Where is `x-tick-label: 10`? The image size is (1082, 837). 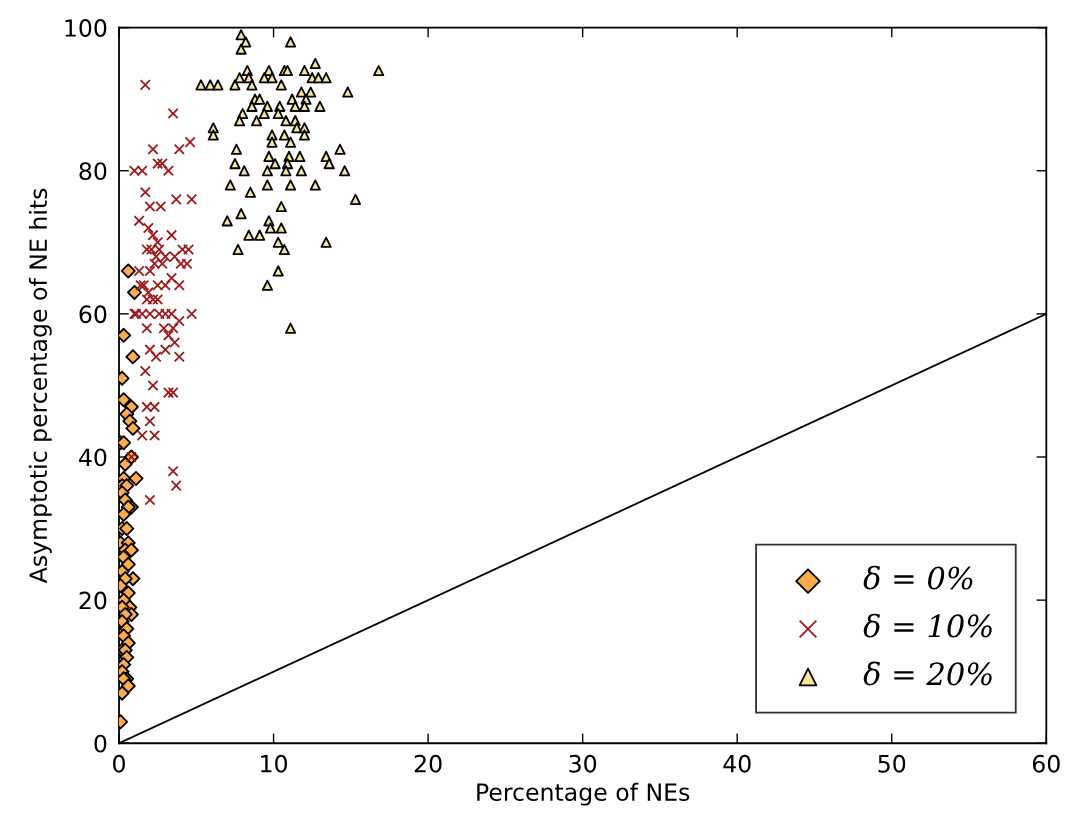 x-tick-label: 10 is located at coordinates (274, 763).